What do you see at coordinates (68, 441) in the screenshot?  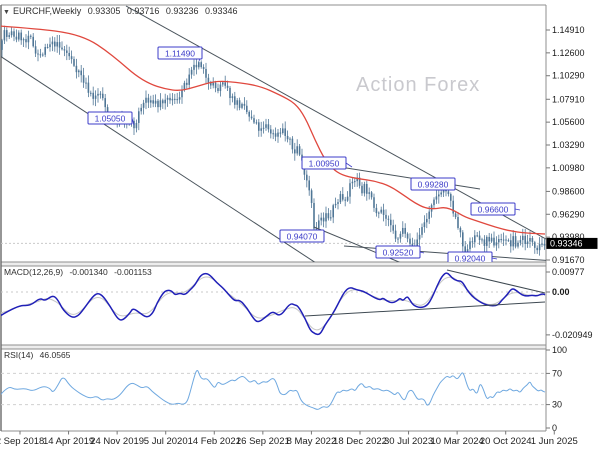 I see `date-axis-tick-label: 14 Apr 2019` at bounding box center [68, 441].